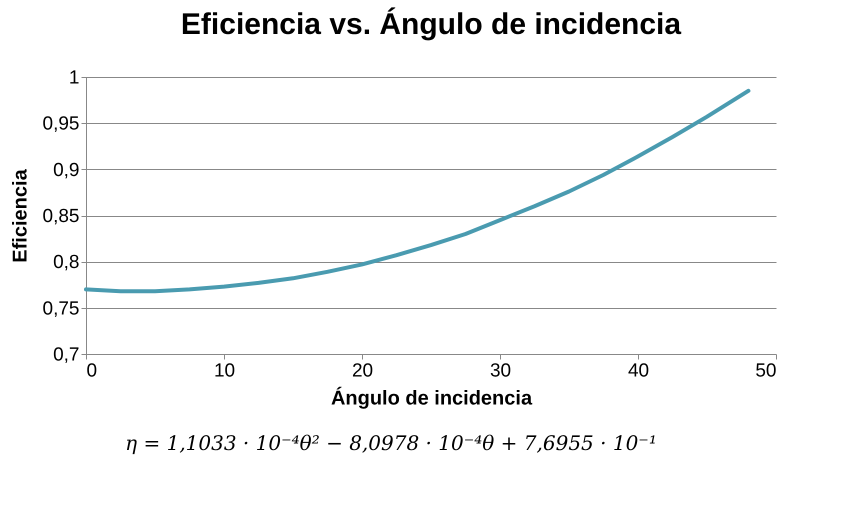  Describe the element at coordinates (225, 371) in the screenshot. I see `x-tick-label: 10` at that location.